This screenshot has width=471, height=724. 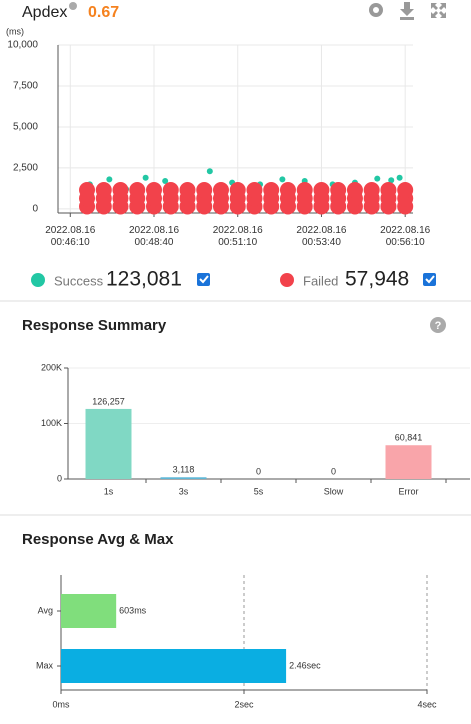 I want to click on toolbar, so click(x=407, y=11).